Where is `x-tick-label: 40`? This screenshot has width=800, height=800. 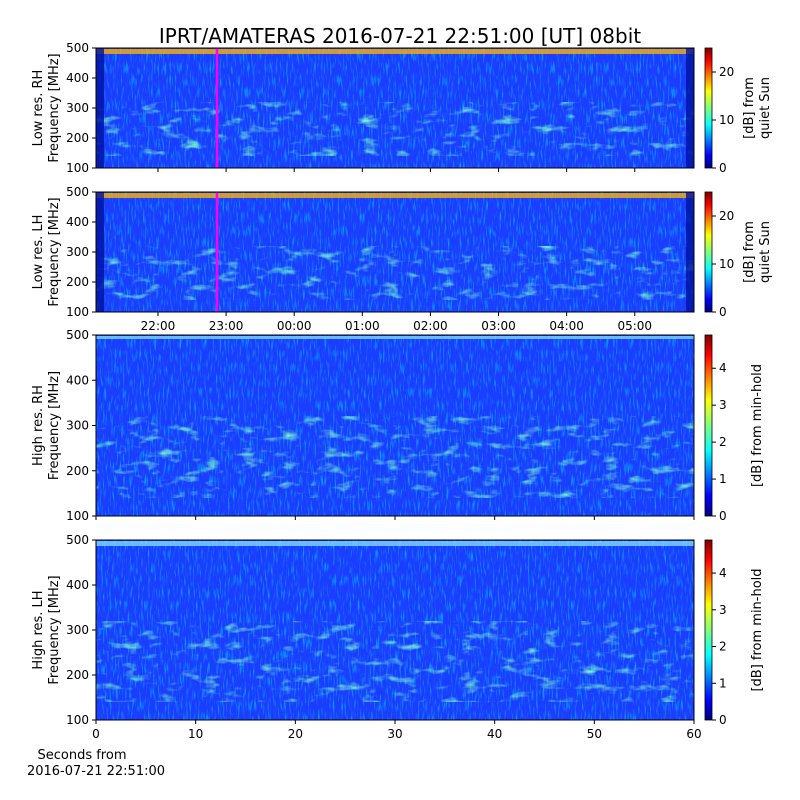
x-tick-label: 40 is located at coordinates (494, 734).